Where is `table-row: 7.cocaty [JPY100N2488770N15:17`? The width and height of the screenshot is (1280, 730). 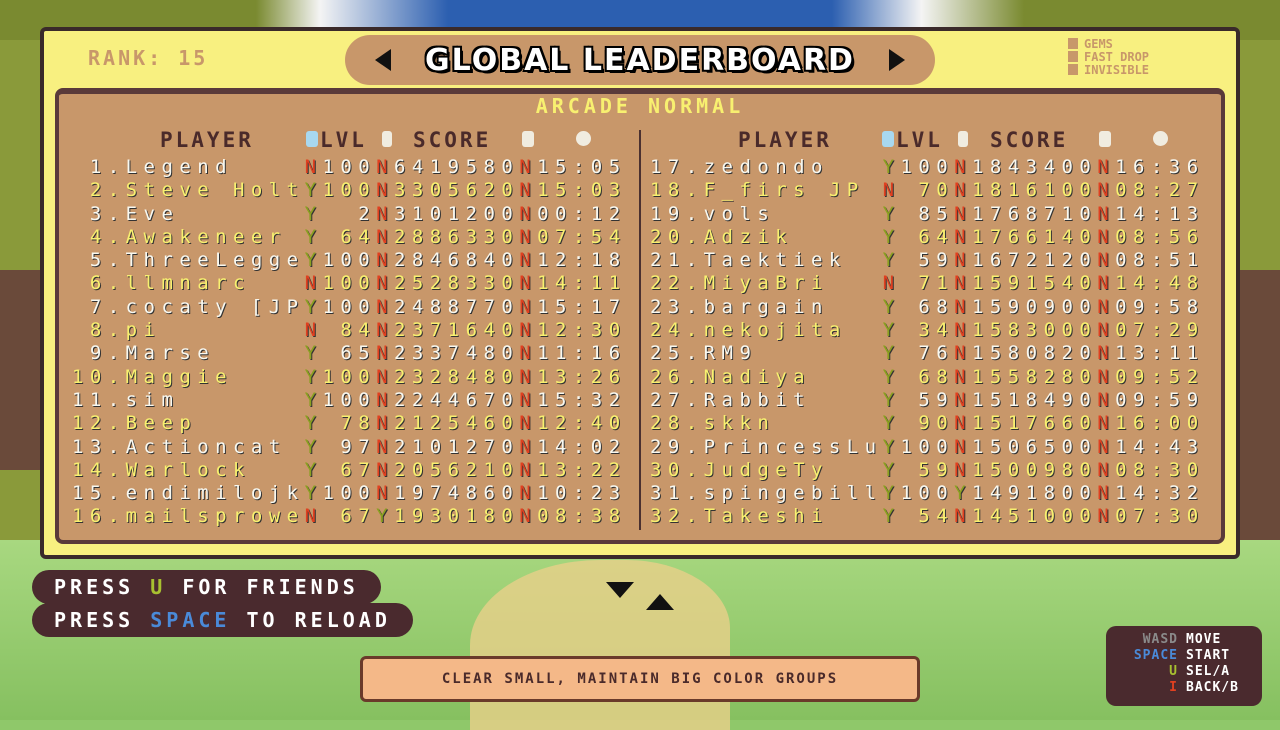
table-row: 7.cocaty [JPY100N2488770N15:17 is located at coordinates (349, 307).